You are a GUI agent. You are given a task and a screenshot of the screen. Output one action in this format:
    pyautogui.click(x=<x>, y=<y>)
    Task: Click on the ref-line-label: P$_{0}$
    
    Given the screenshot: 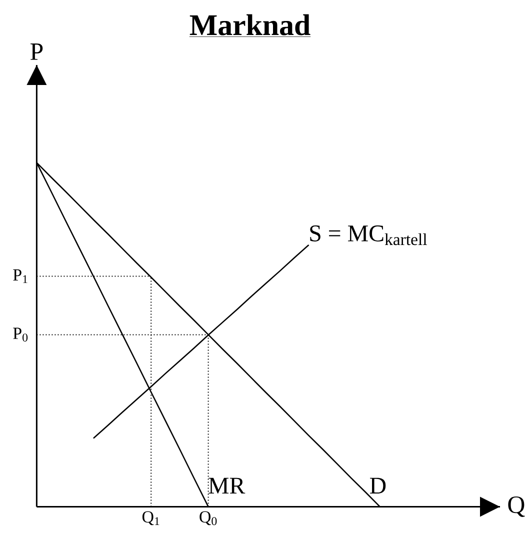 What is the action you would take?
    pyautogui.click(x=20, y=335)
    